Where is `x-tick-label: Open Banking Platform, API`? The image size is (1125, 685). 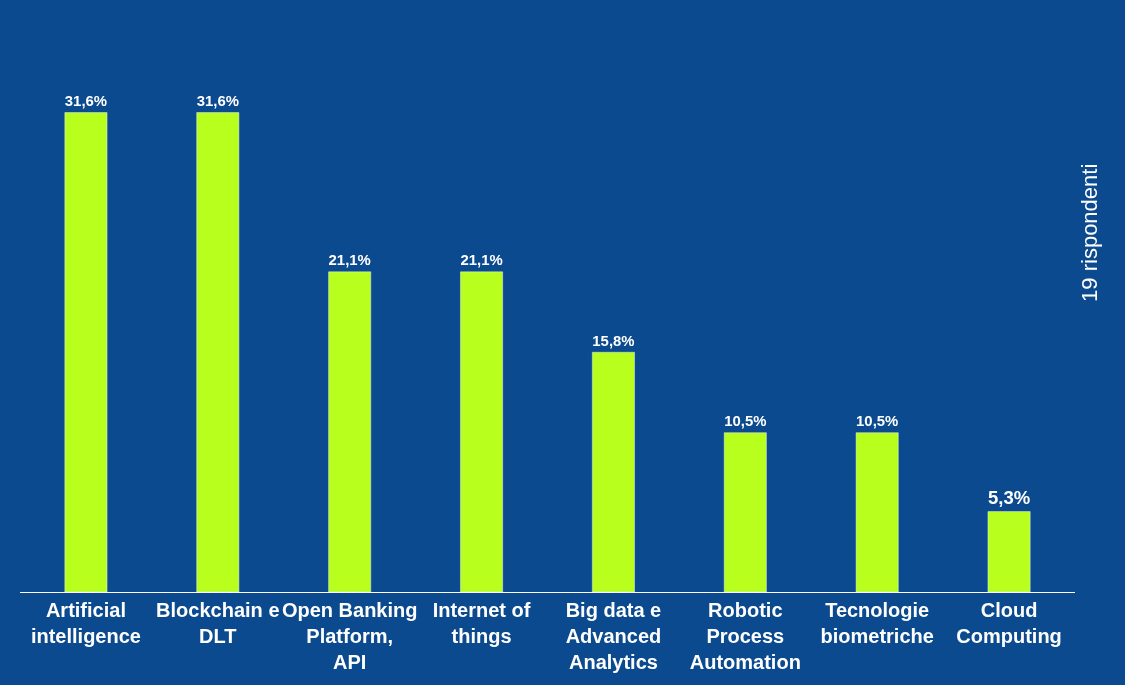
x-tick-label: Open Banking Platform, API is located at coordinates (349, 636).